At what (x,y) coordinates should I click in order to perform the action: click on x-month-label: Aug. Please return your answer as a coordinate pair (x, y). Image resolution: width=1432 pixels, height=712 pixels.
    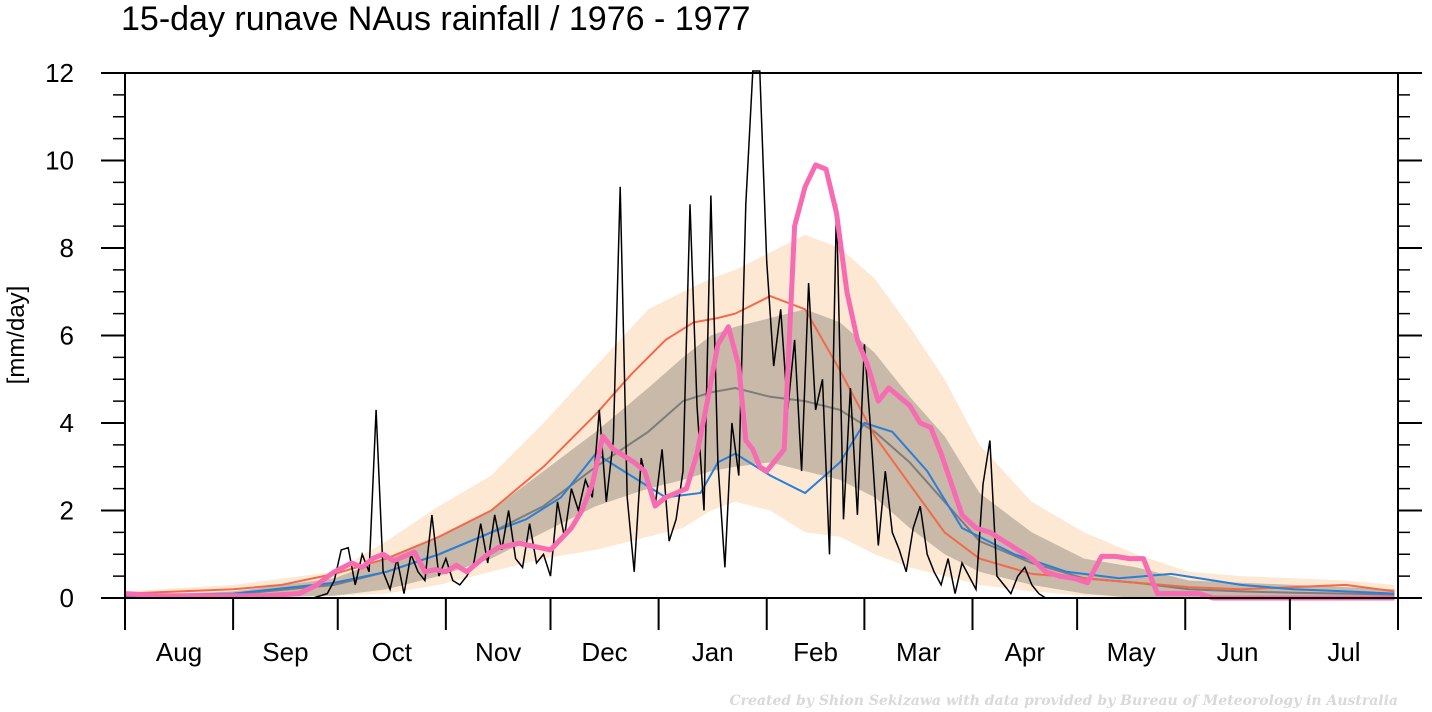
    Looking at the image, I should click on (179, 652).